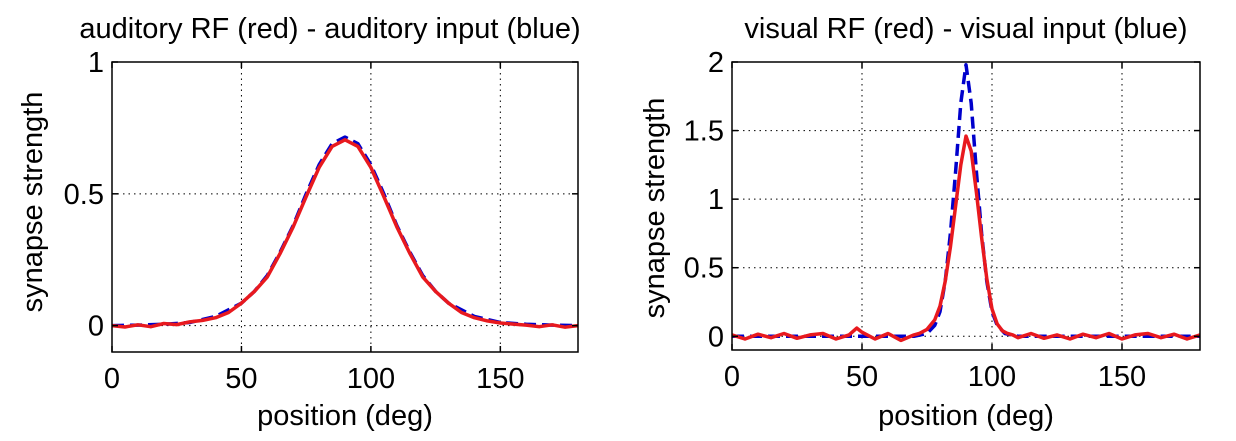 The width and height of the screenshot is (1236, 441). I want to click on y-tick-label: 1.5, so click(704, 132).